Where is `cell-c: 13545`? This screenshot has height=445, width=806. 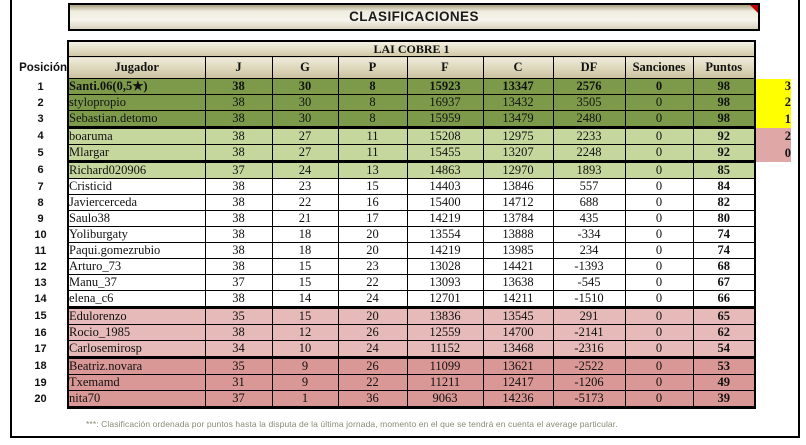 cell-c: 13545 is located at coordinates (518, 316).